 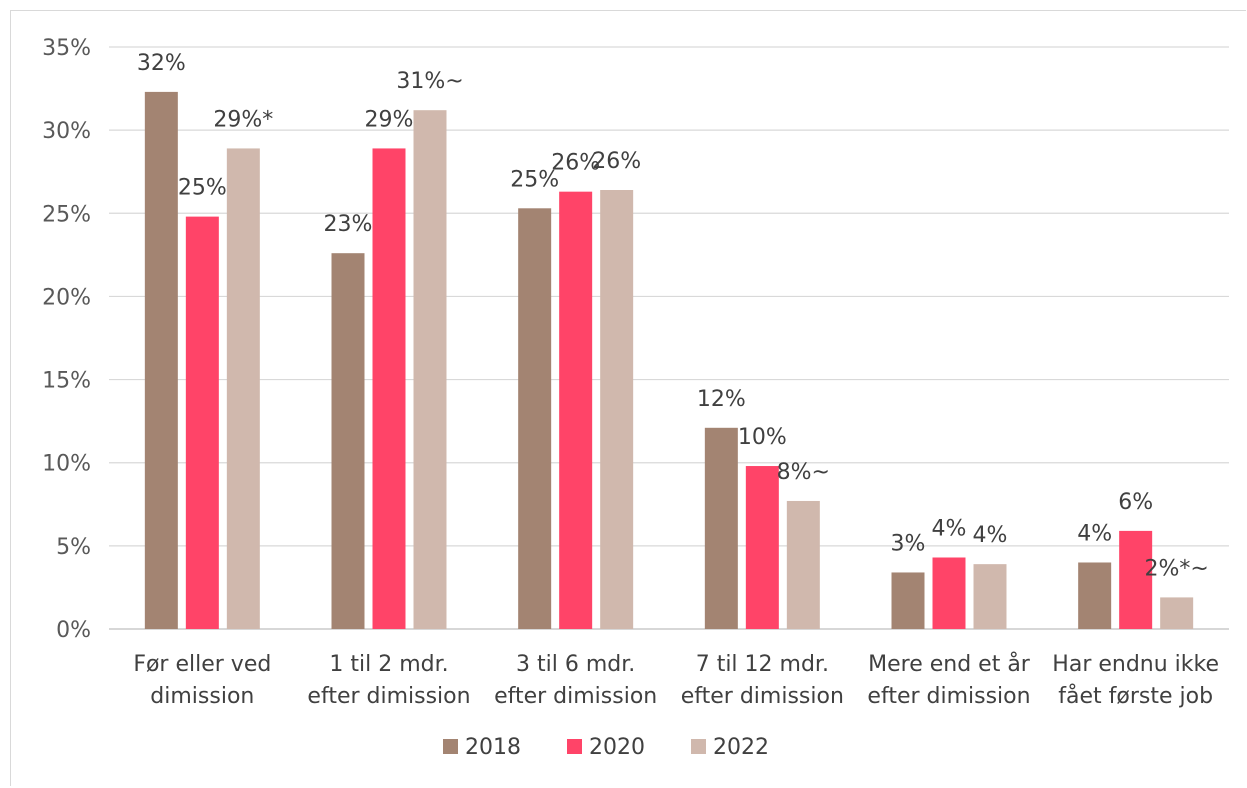 I want to click on y-tick-label: 0%, so click(x=73, y=630).